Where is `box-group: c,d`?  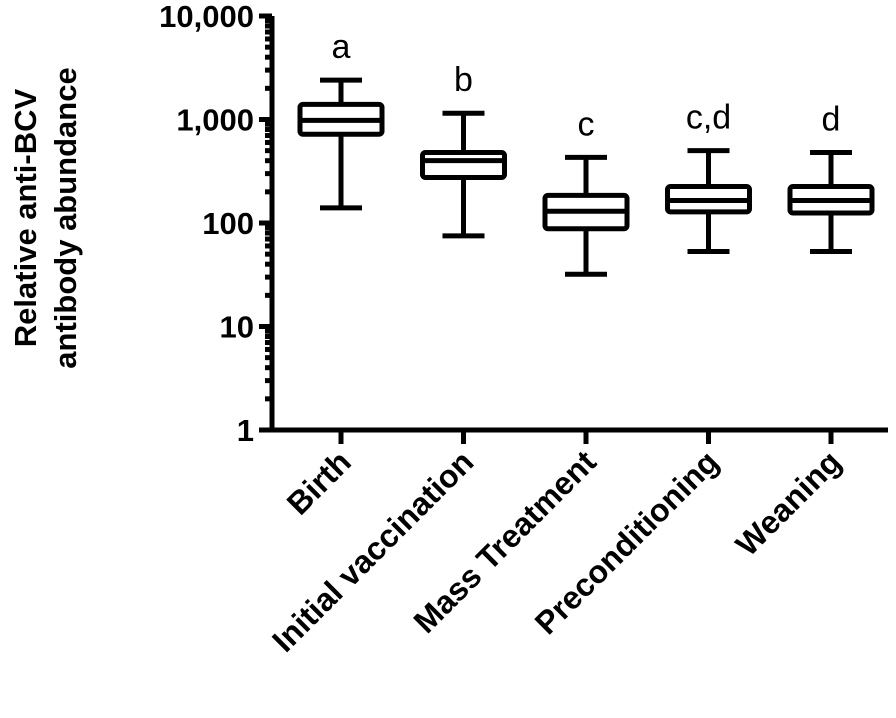 box-group: c,d is located at coordinates (708, 177).